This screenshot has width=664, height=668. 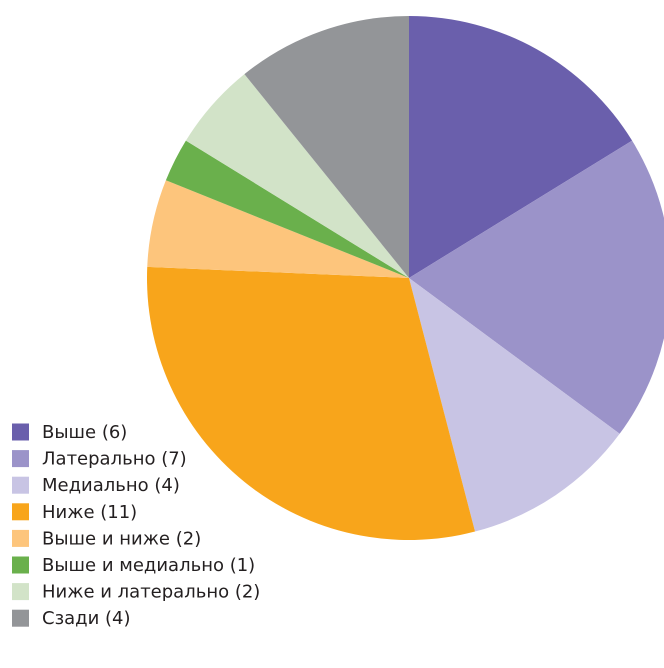 What do you see at coordinates (86, 618) in the screenshot?
I see `legend-label: Сзади (4)` at bounding box center [86, 618].